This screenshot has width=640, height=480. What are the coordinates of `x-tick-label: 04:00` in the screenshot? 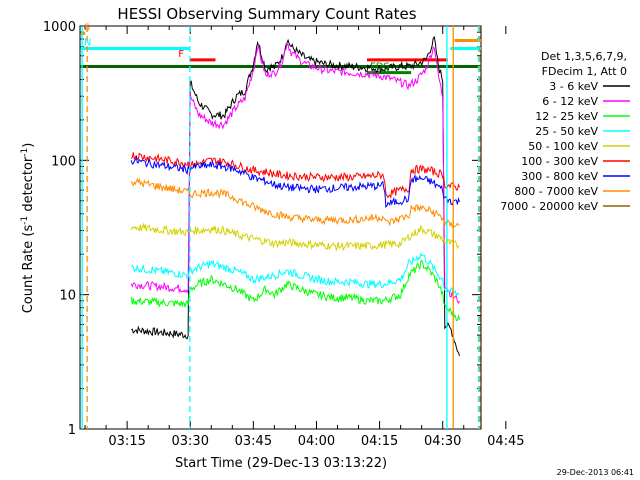 It's located at (316, 441).